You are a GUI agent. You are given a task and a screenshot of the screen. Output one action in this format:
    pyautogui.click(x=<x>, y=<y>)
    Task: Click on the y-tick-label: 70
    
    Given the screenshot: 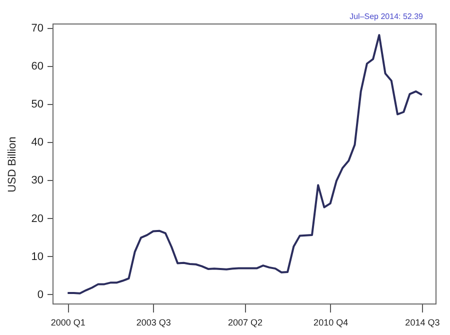 What is the action you would take?
    pyautogui.click(x=37, y=28)
    